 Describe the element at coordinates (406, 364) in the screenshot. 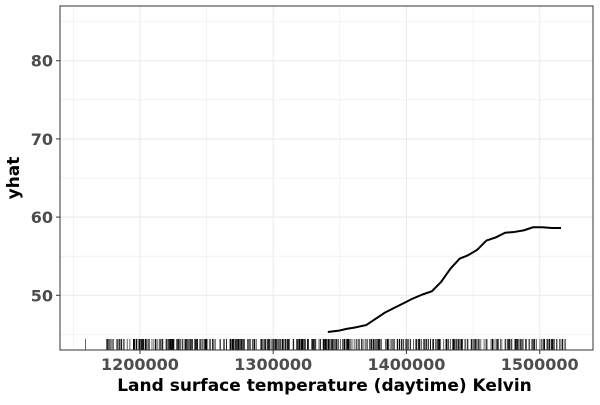

I see `x-tick-label: 1400000` at that location.